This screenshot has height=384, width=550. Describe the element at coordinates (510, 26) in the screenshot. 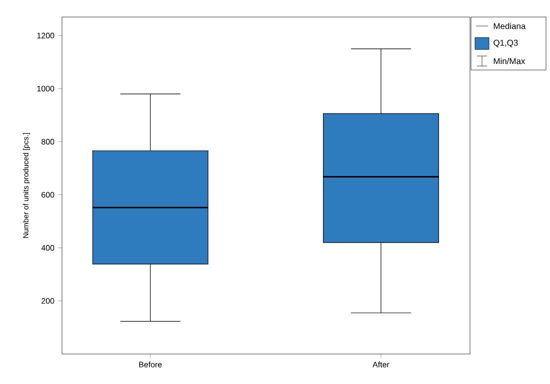

I see `text: Mediana` at that location.